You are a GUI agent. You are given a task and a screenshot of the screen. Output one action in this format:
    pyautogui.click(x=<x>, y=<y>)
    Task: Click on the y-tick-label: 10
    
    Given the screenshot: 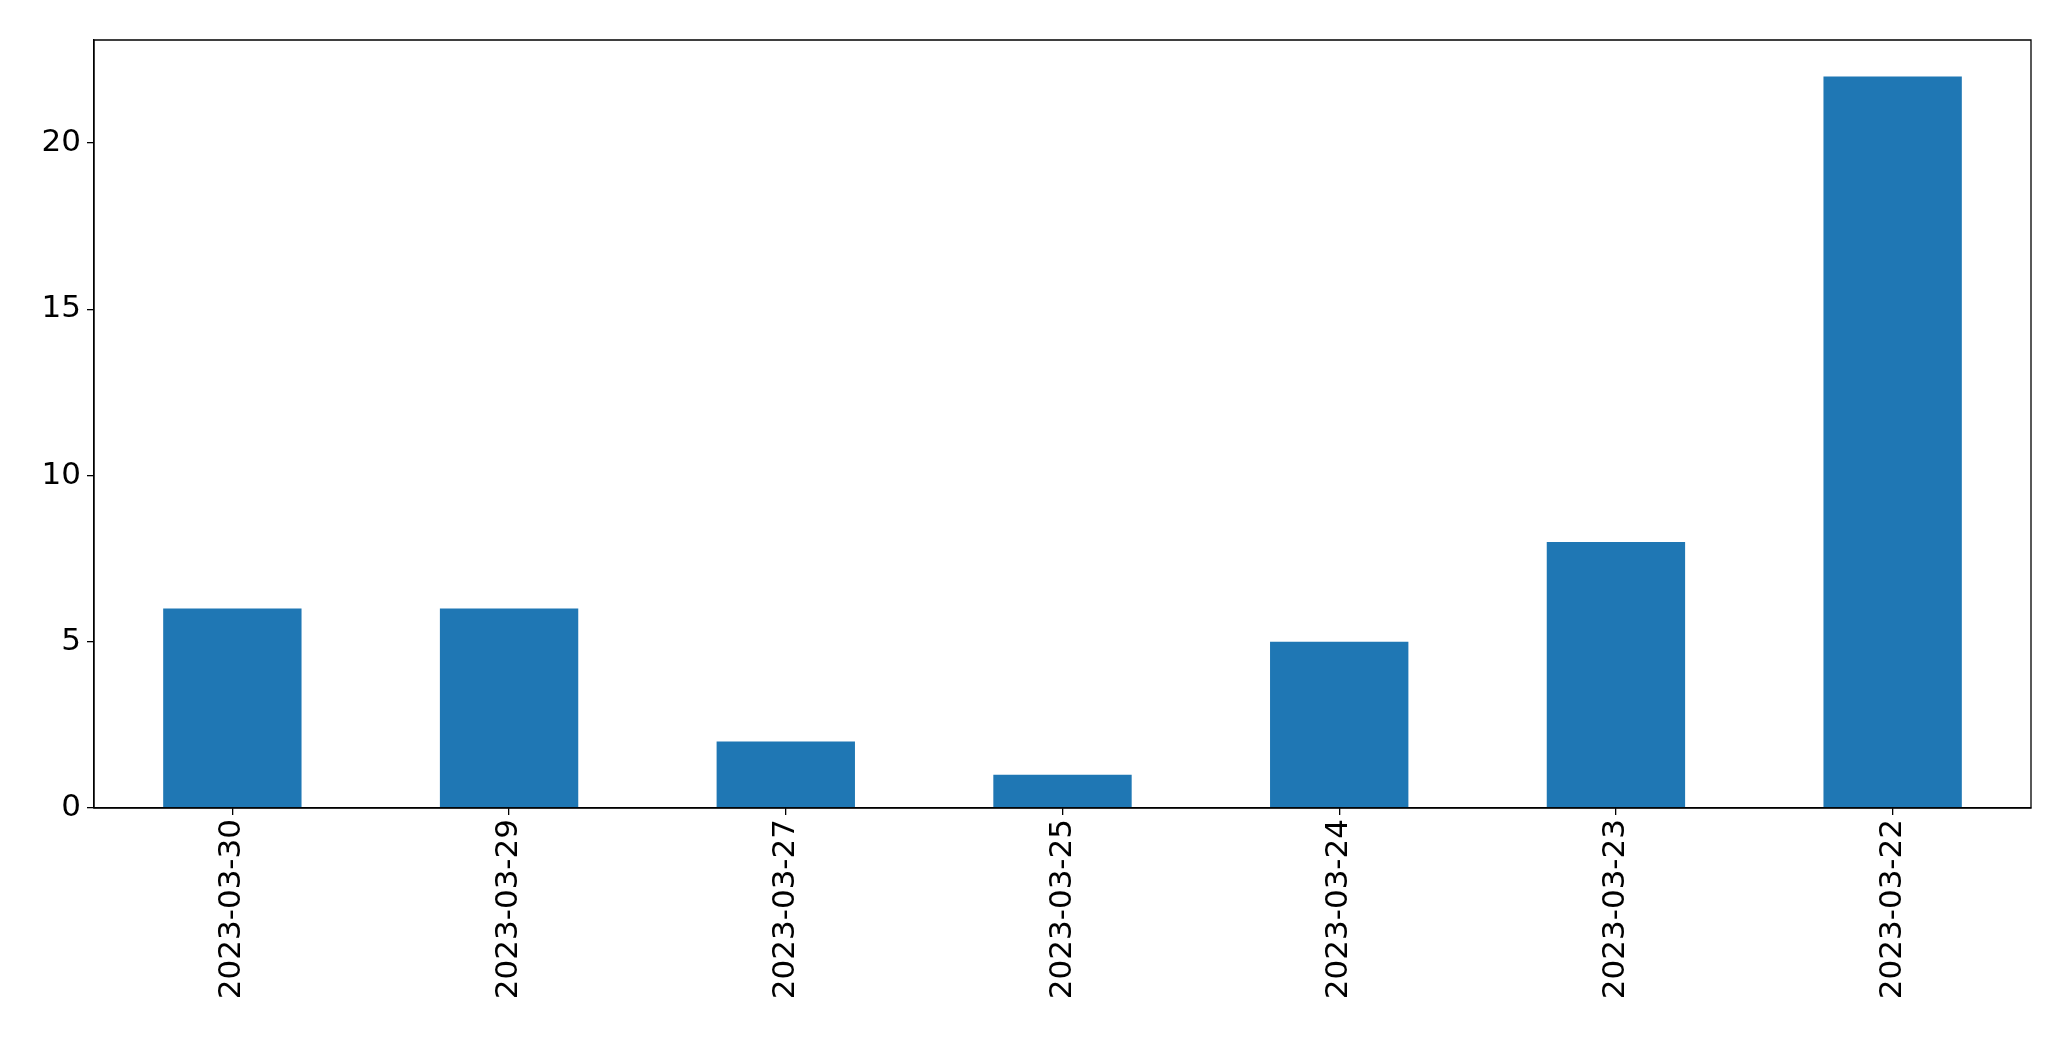 What is the action you would take?
    pyautogui.click(x=61, y=472)
    